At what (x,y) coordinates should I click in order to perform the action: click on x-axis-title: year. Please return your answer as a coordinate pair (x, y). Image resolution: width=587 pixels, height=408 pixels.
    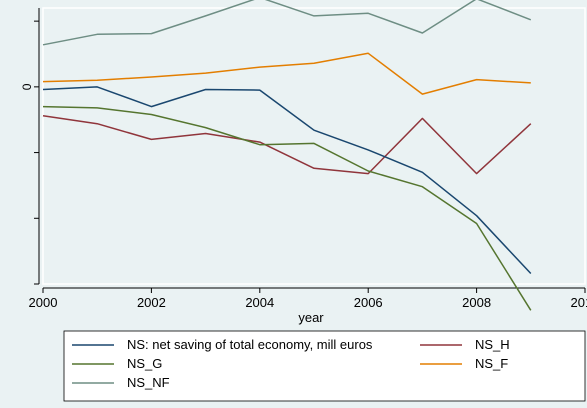
    Looking at the image, I should click on (311, 317).